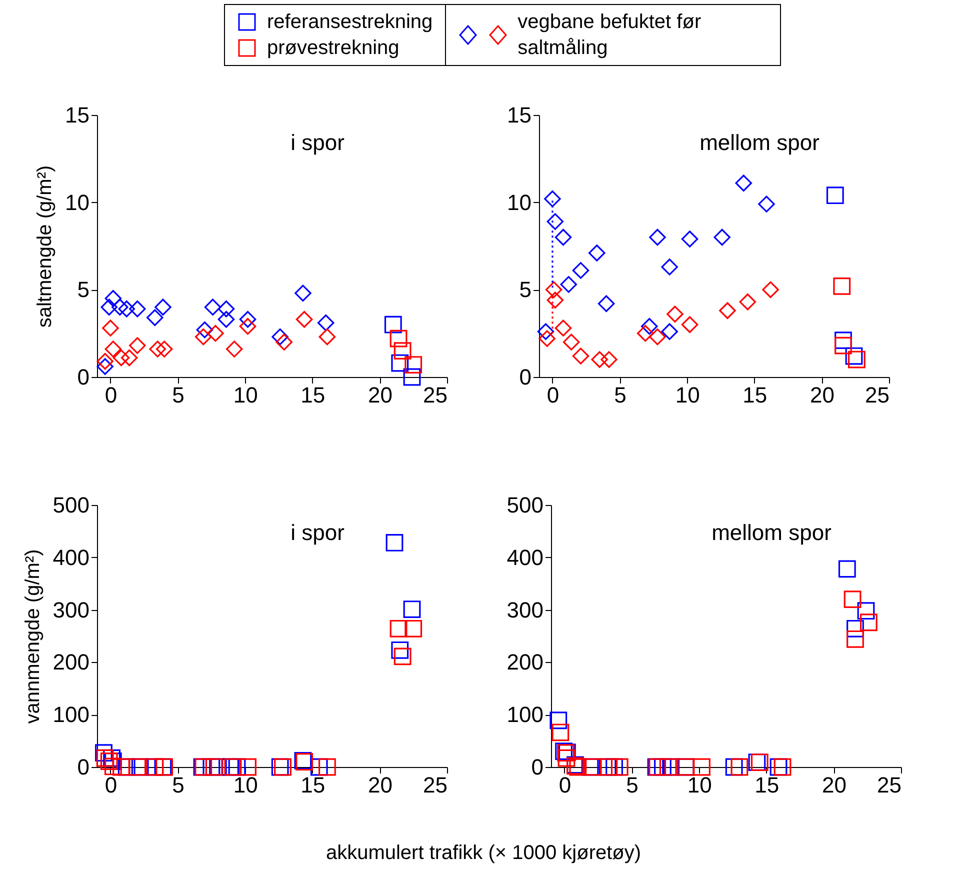 Image resolution: width=967 pixels, height=873 pixels. What do you see at coordinates (33, 636) in the screenshot?
I see `y-axis-title: vannmengde (g/m²)` at bounding box center [33, 636].